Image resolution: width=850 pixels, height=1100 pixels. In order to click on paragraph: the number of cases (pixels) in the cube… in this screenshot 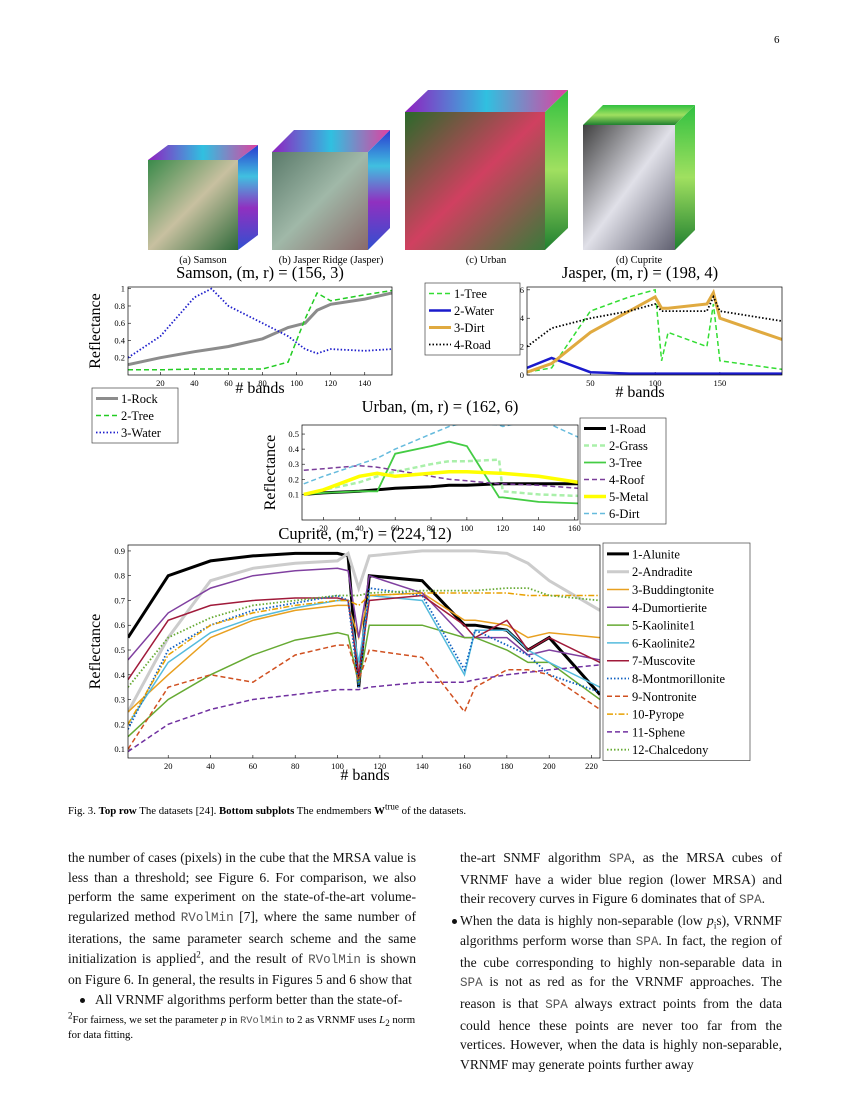, I will do `click(242, 919)`.